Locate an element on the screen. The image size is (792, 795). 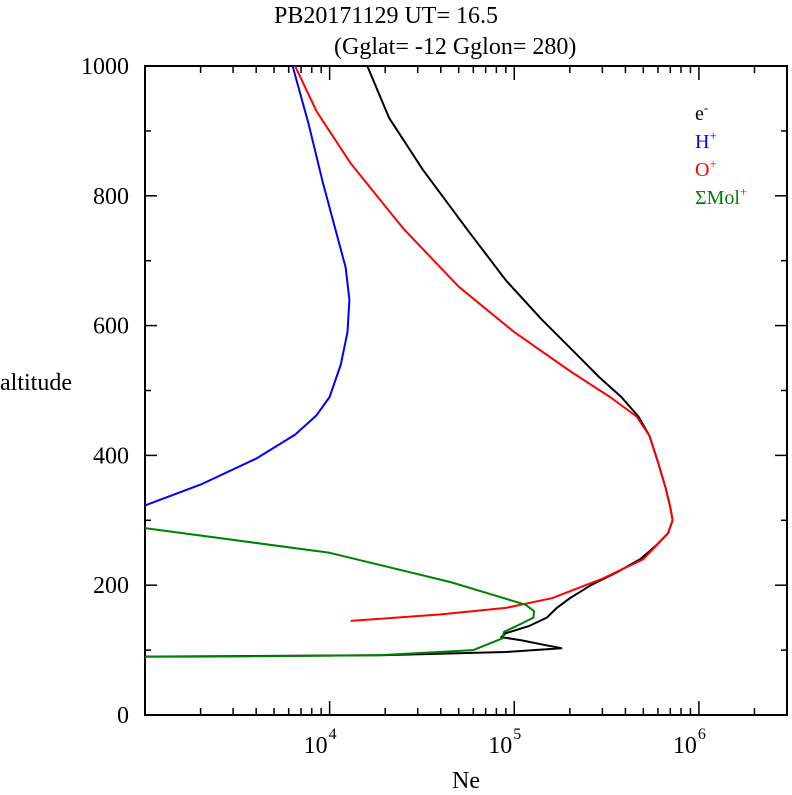
legend-entry: H+ is located at coordinates (706, 140).